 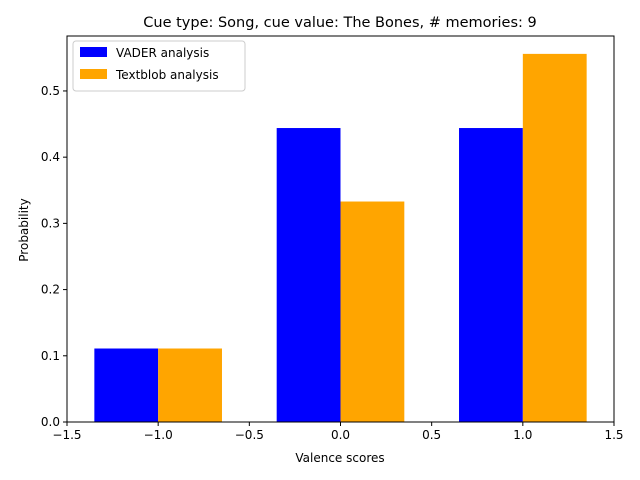 What do you see at coordinates (522, 435) in the screenshot?
I see `x-tick-label: 1.0` at bounding box center [522, 435].